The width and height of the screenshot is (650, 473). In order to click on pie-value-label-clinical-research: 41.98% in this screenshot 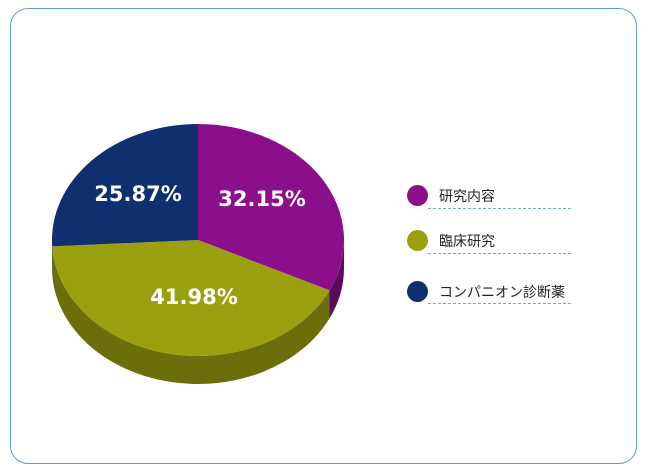, I will do `click(193, 297)`.